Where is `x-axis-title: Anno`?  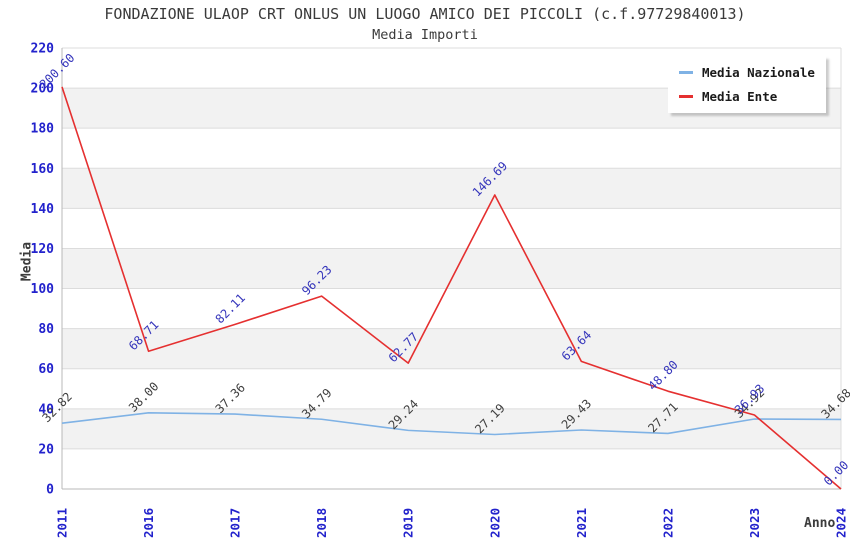 x-axis-title: Anno is located at coordinates (820, 523).